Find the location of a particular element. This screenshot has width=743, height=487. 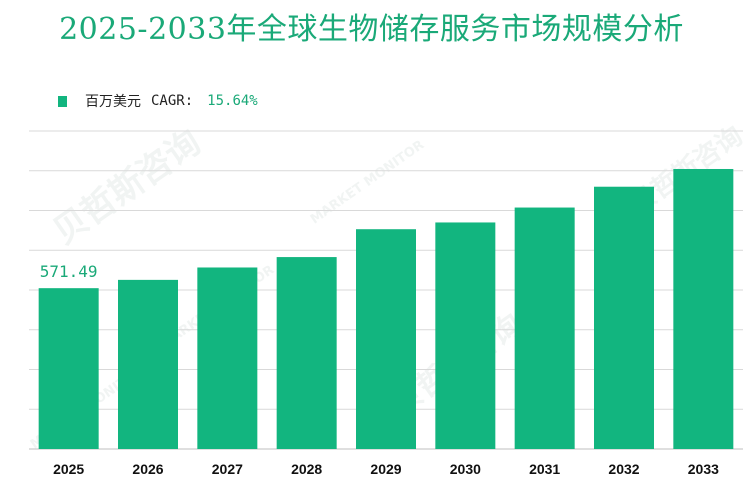

x-tick-label: 2027 is located at coordinates (227, 469).